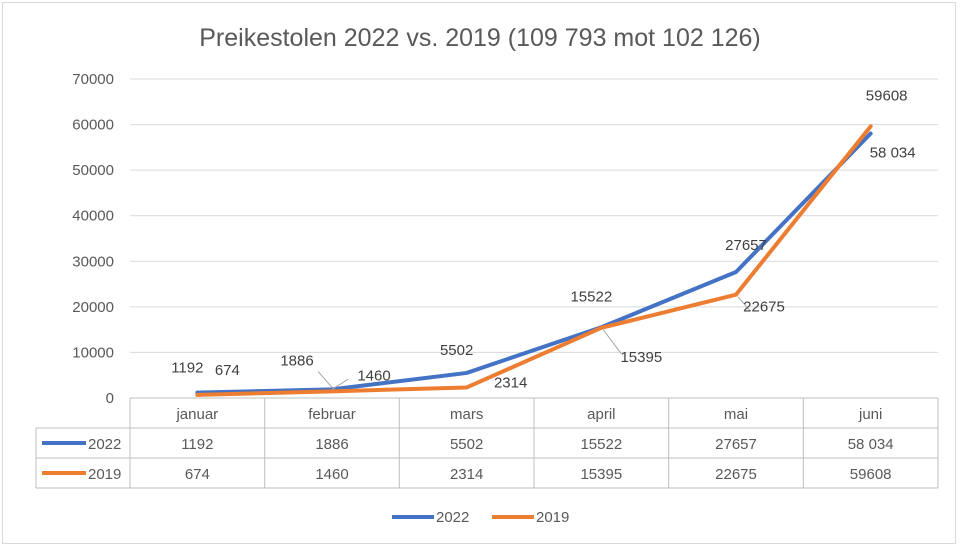 The image size is (960, 548). What do you see at coordinates (641, 357) in the screenshot?
I see `data-label: 15395` at bounding box center [641, 357].